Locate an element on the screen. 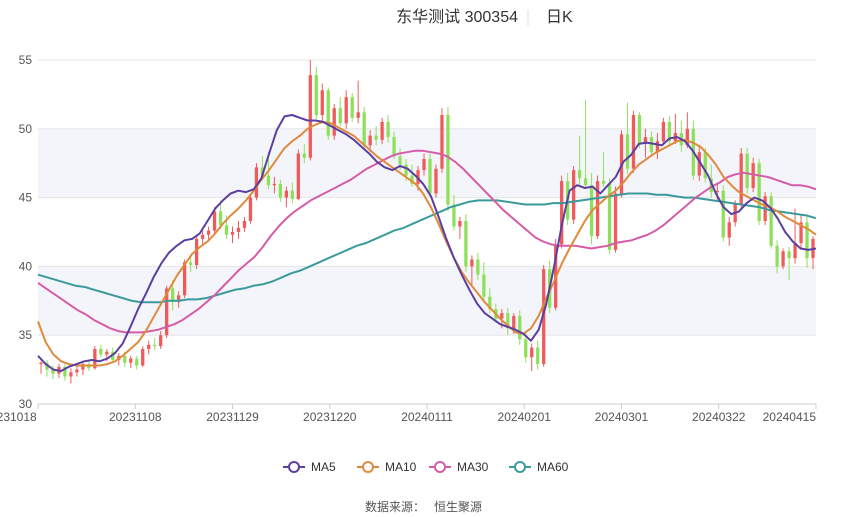 The height and width of the screenshot is (517, 850). legend-label: MA60 is located at coordinates (553, 467).